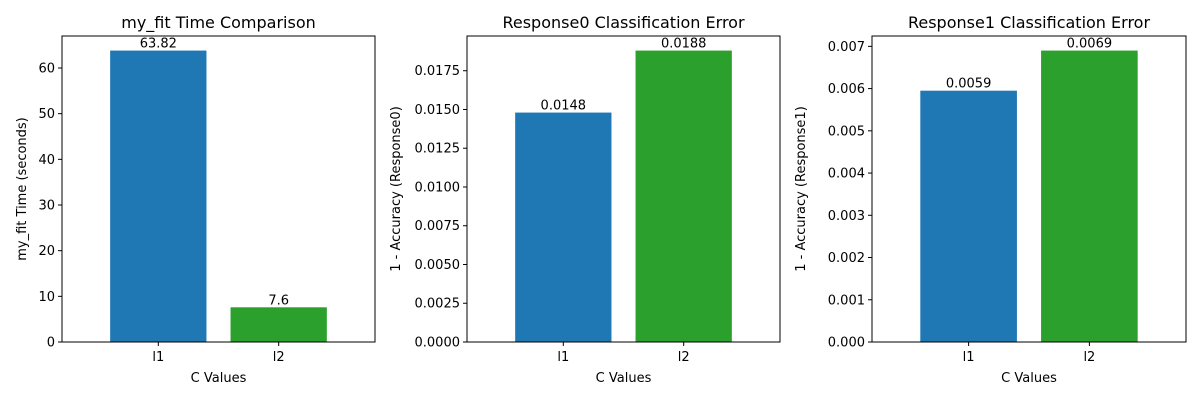  What do you see at coordinates (438, 226) in the screenshot?
I see `y-tick-label: 0.0075` at bounding box center [438, 226].